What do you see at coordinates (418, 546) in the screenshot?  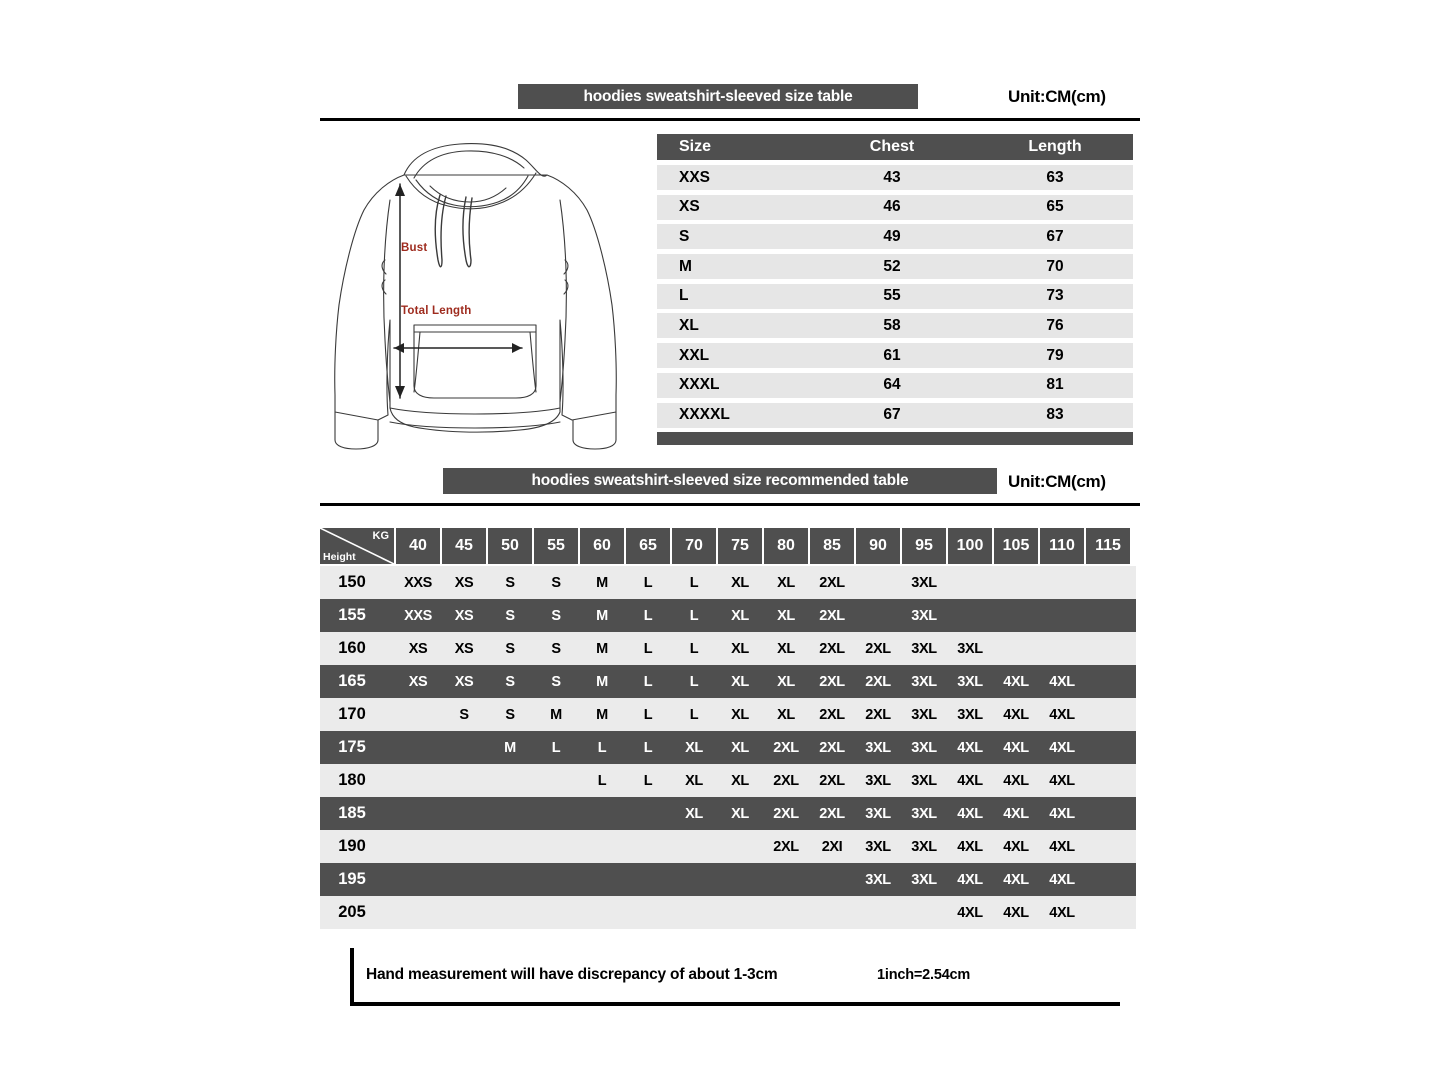 I see `weight-column-header: 40` at bounding box center [418, 546].